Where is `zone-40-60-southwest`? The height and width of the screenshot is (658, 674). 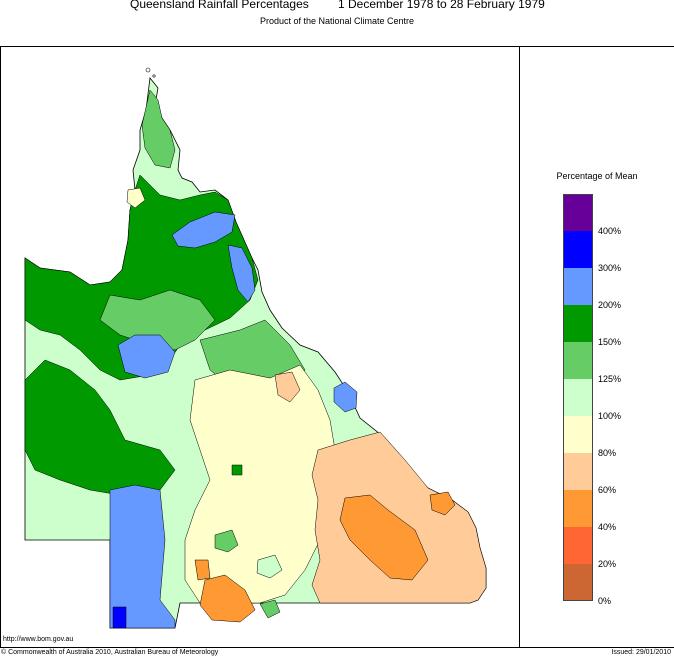 zone-40-60-southwest is located at coordinates (227, 598).